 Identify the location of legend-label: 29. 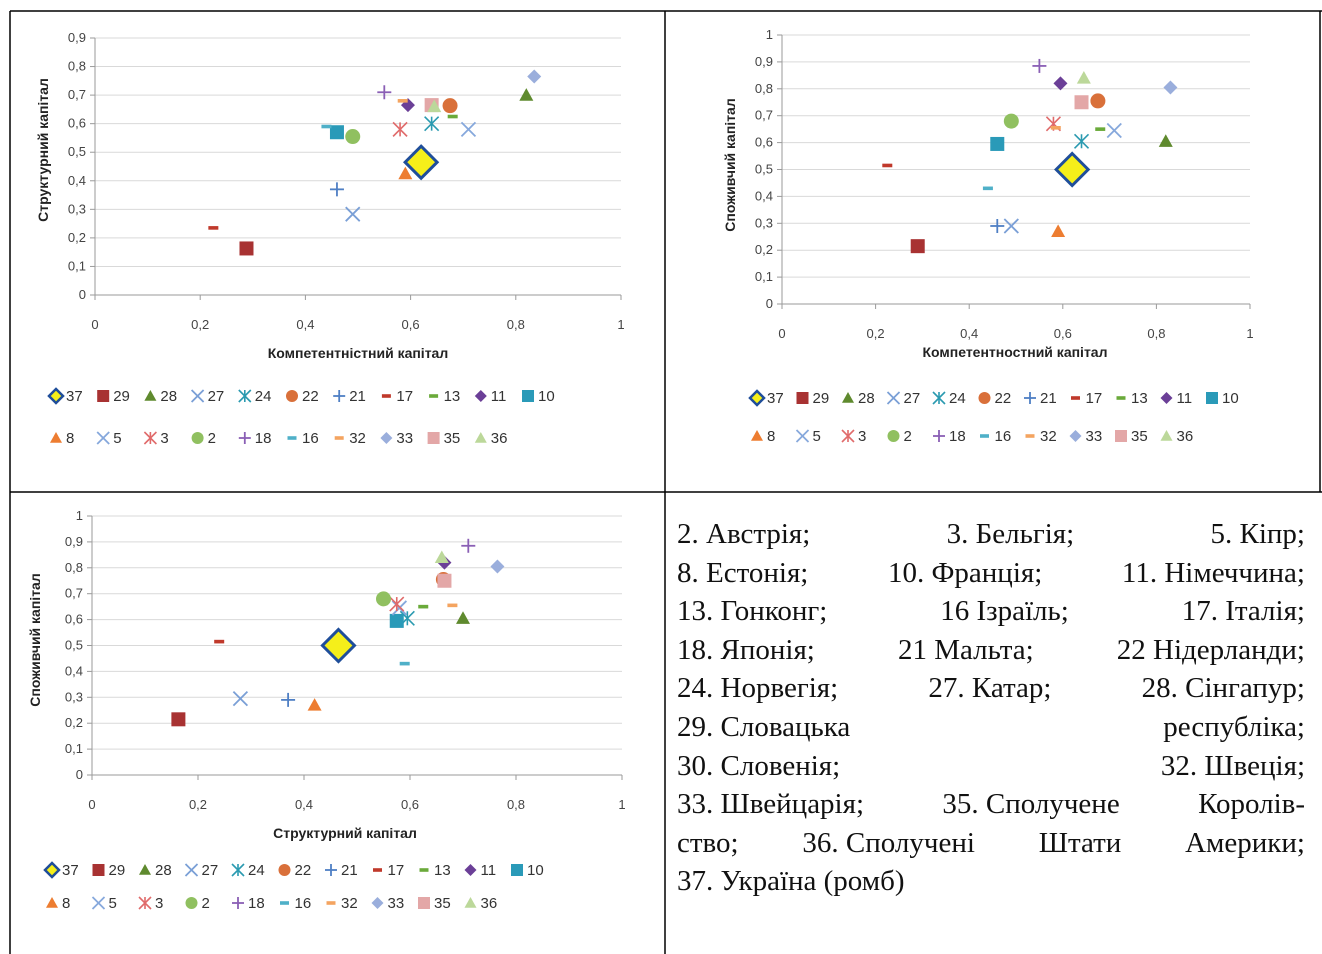
(117, 870).